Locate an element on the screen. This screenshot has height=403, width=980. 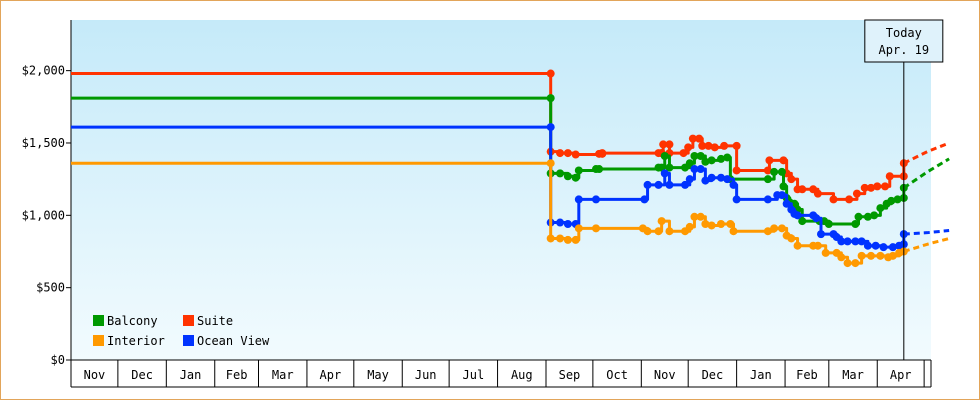
legend-label-suite: Suite is located at coordinates (215, 321).